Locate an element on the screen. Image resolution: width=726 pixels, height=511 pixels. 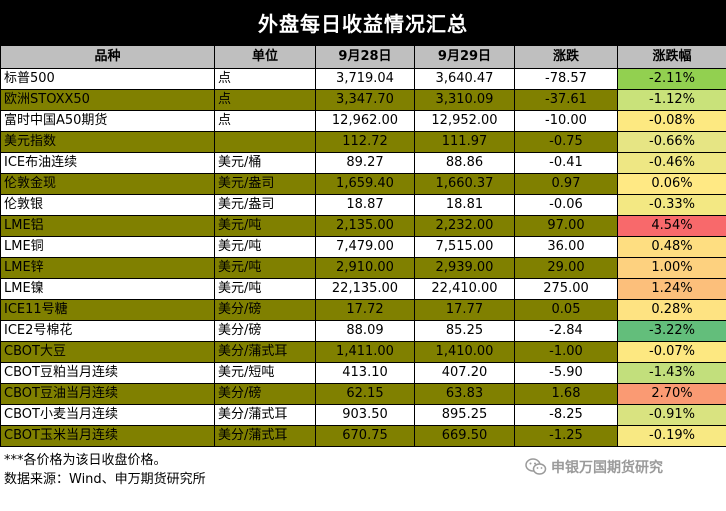
cell-close-date2: 63.83 is located at coordinates (464, 394).